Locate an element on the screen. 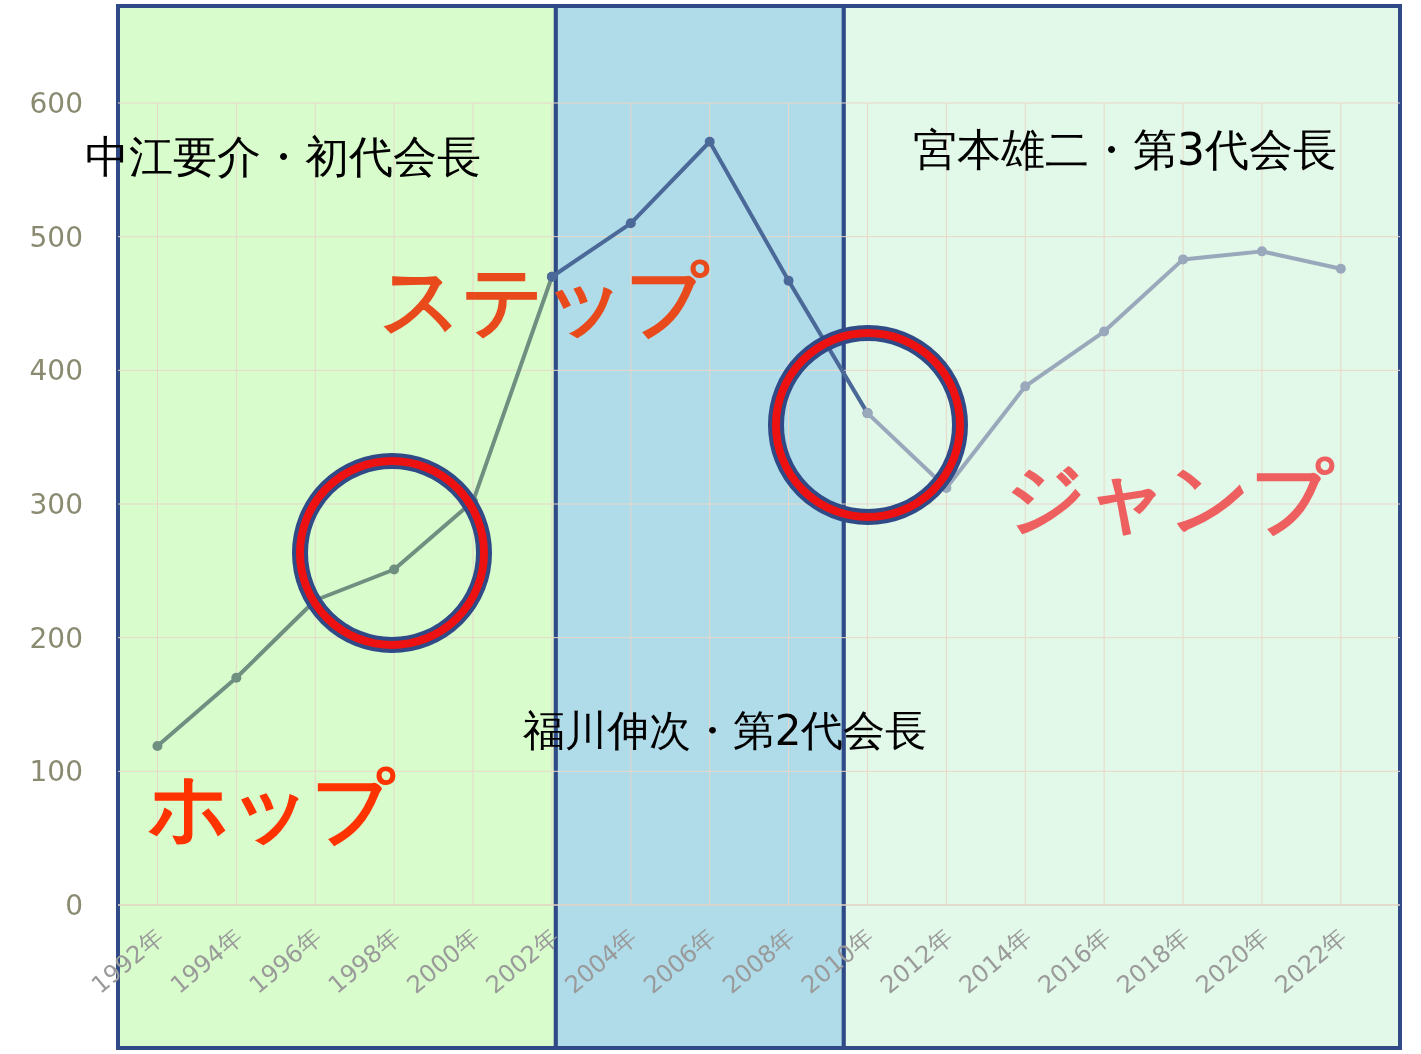 This screenshot has width=1421, height=1054. annotation: ジャンプ is located at coordinates (1170, 497).